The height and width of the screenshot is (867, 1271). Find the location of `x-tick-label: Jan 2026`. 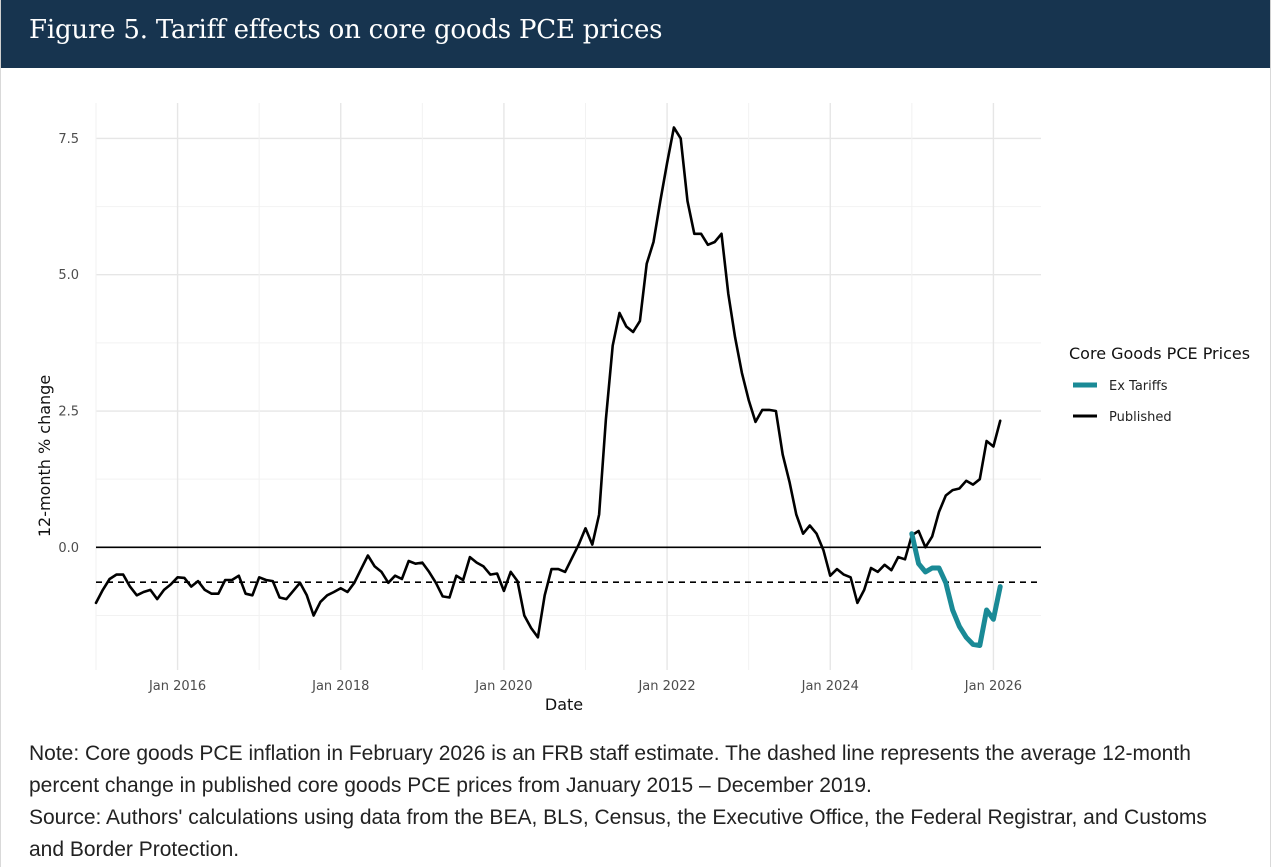

x-tick-label: Jan 2026 is located at coordinates (993, 686).